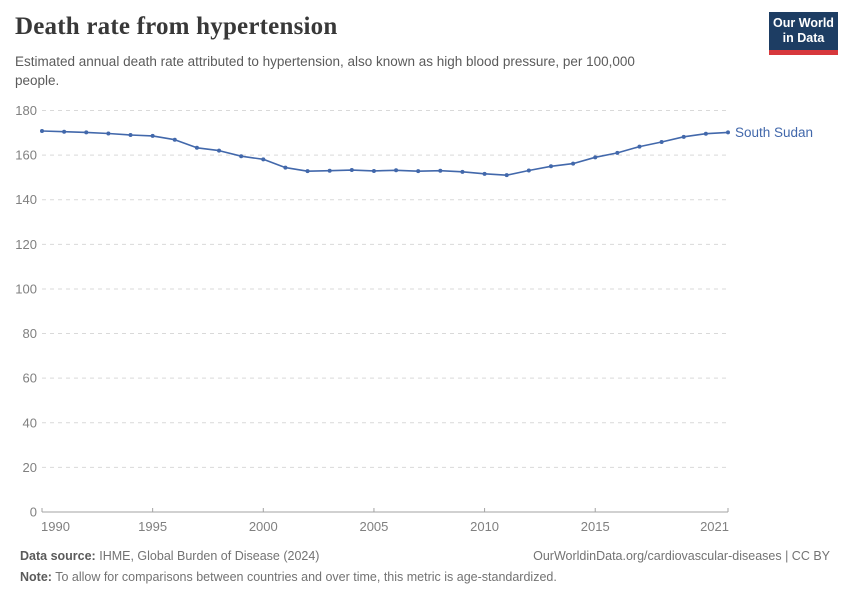 Image resolution: width=850 pixels, height=600 pixels. What do you see at coordinates (26, 244) in the screenshot?
I see `y-tick-label: 120` at bounding box center [26, 244].